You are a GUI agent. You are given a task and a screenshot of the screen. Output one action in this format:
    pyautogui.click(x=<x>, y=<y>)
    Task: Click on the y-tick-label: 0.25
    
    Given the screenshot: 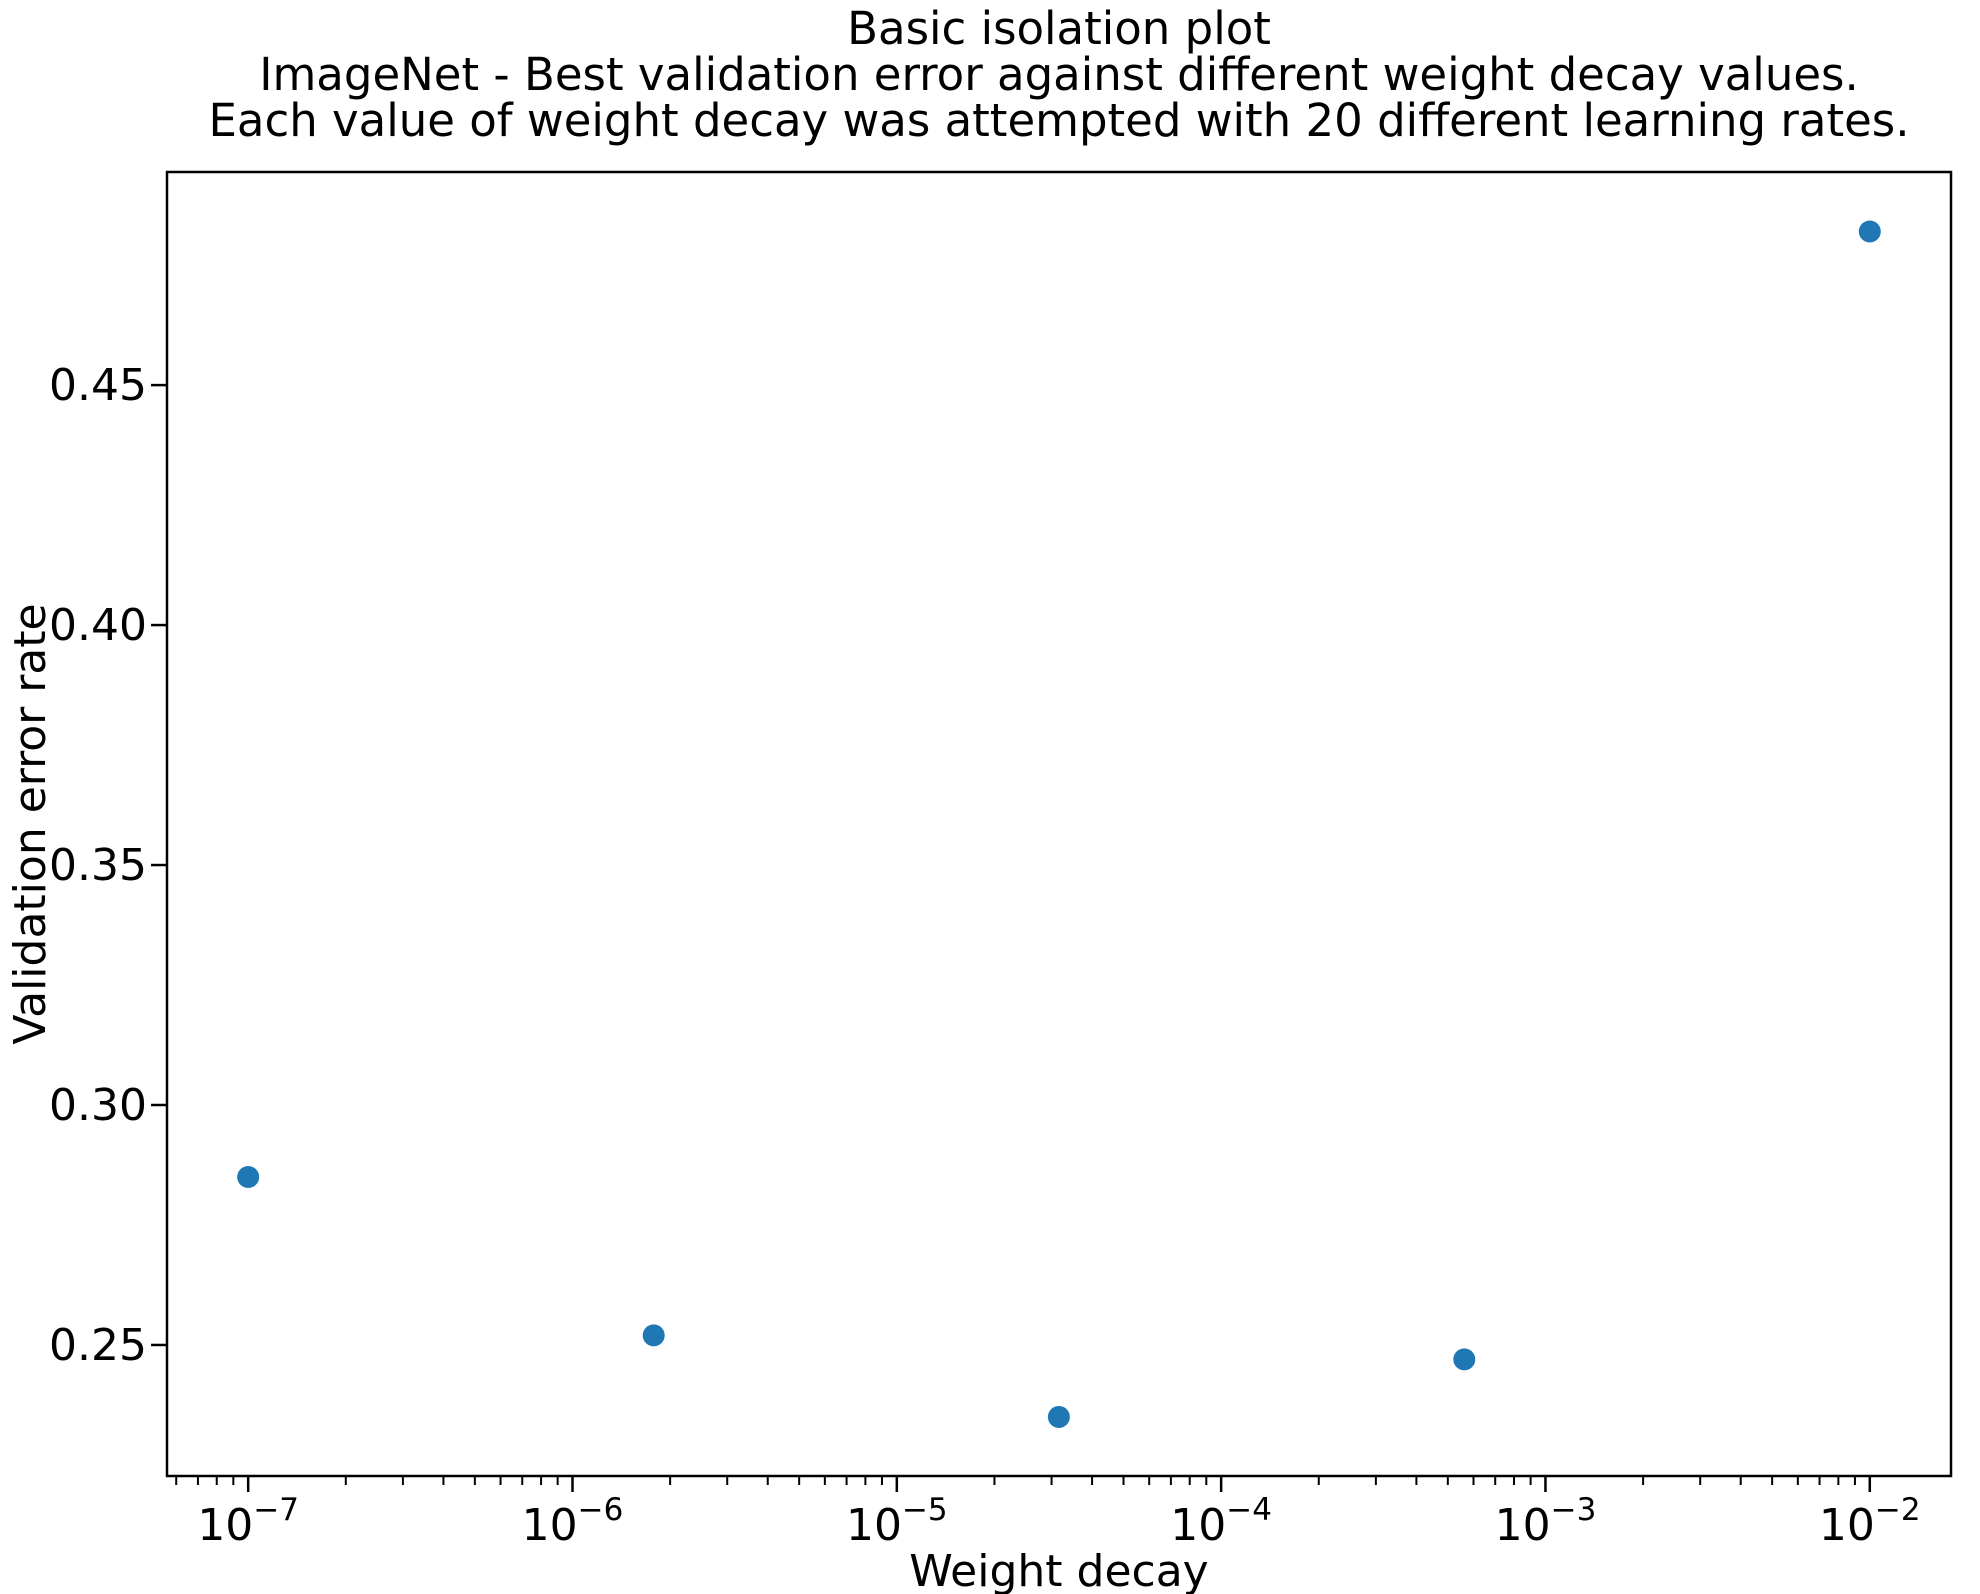 What is the action you would take?
    pyautogui.click(x=98, y=1345)
    